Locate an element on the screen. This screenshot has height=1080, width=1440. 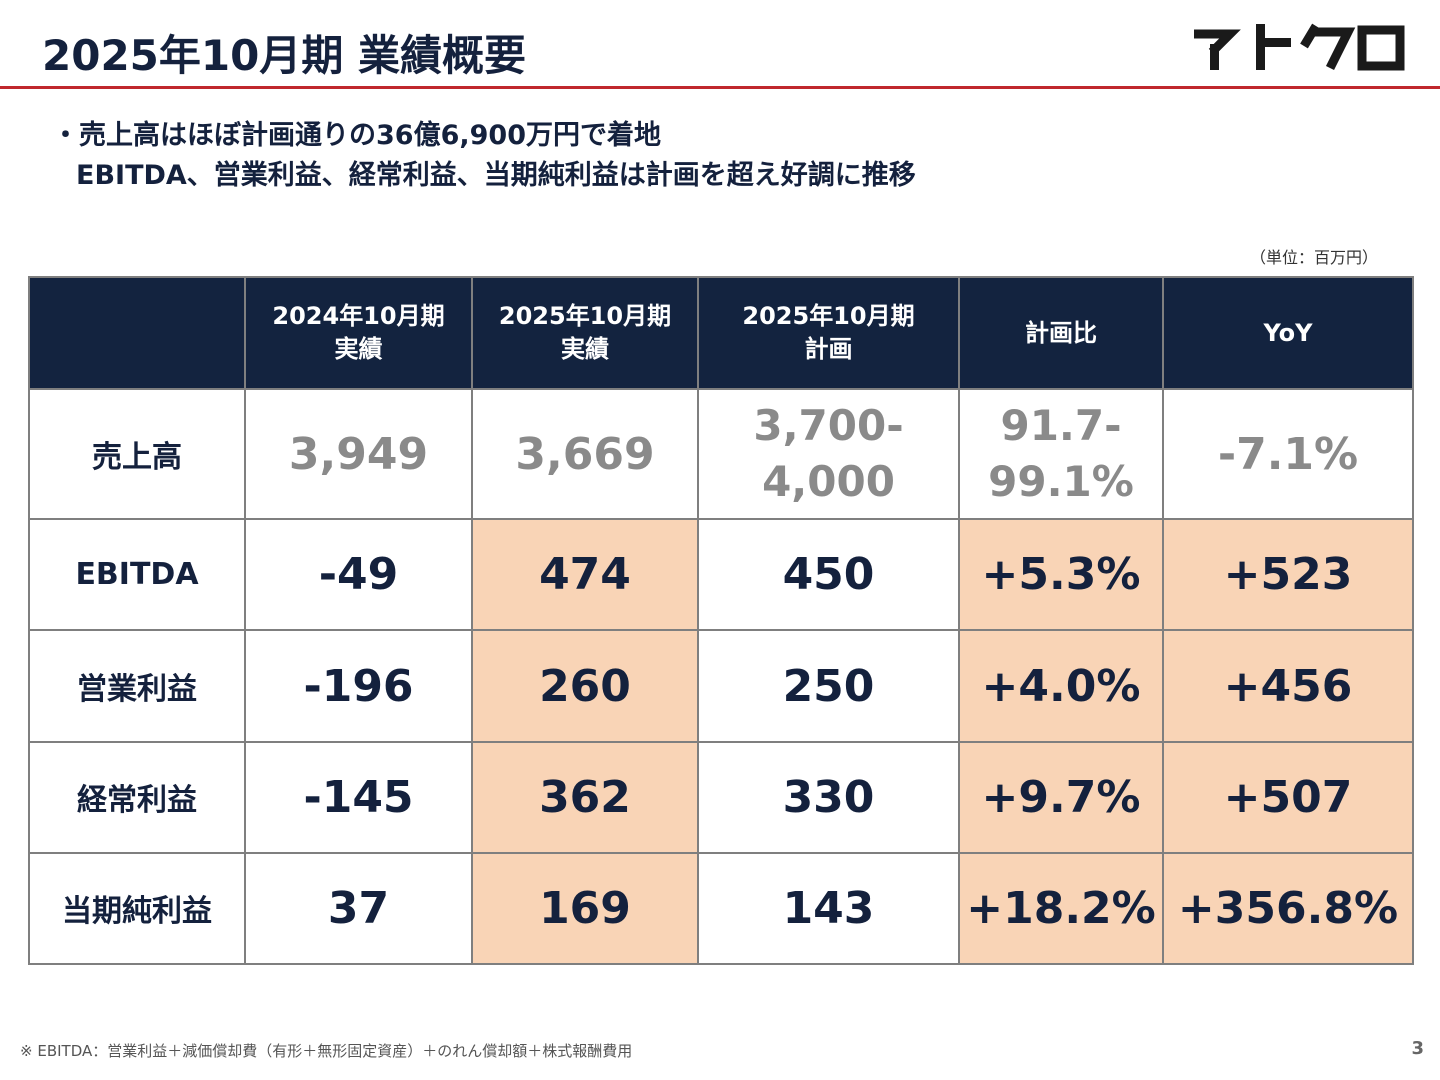
cell-ratio-low: 91.7- is located at coordinates (1061, 426).